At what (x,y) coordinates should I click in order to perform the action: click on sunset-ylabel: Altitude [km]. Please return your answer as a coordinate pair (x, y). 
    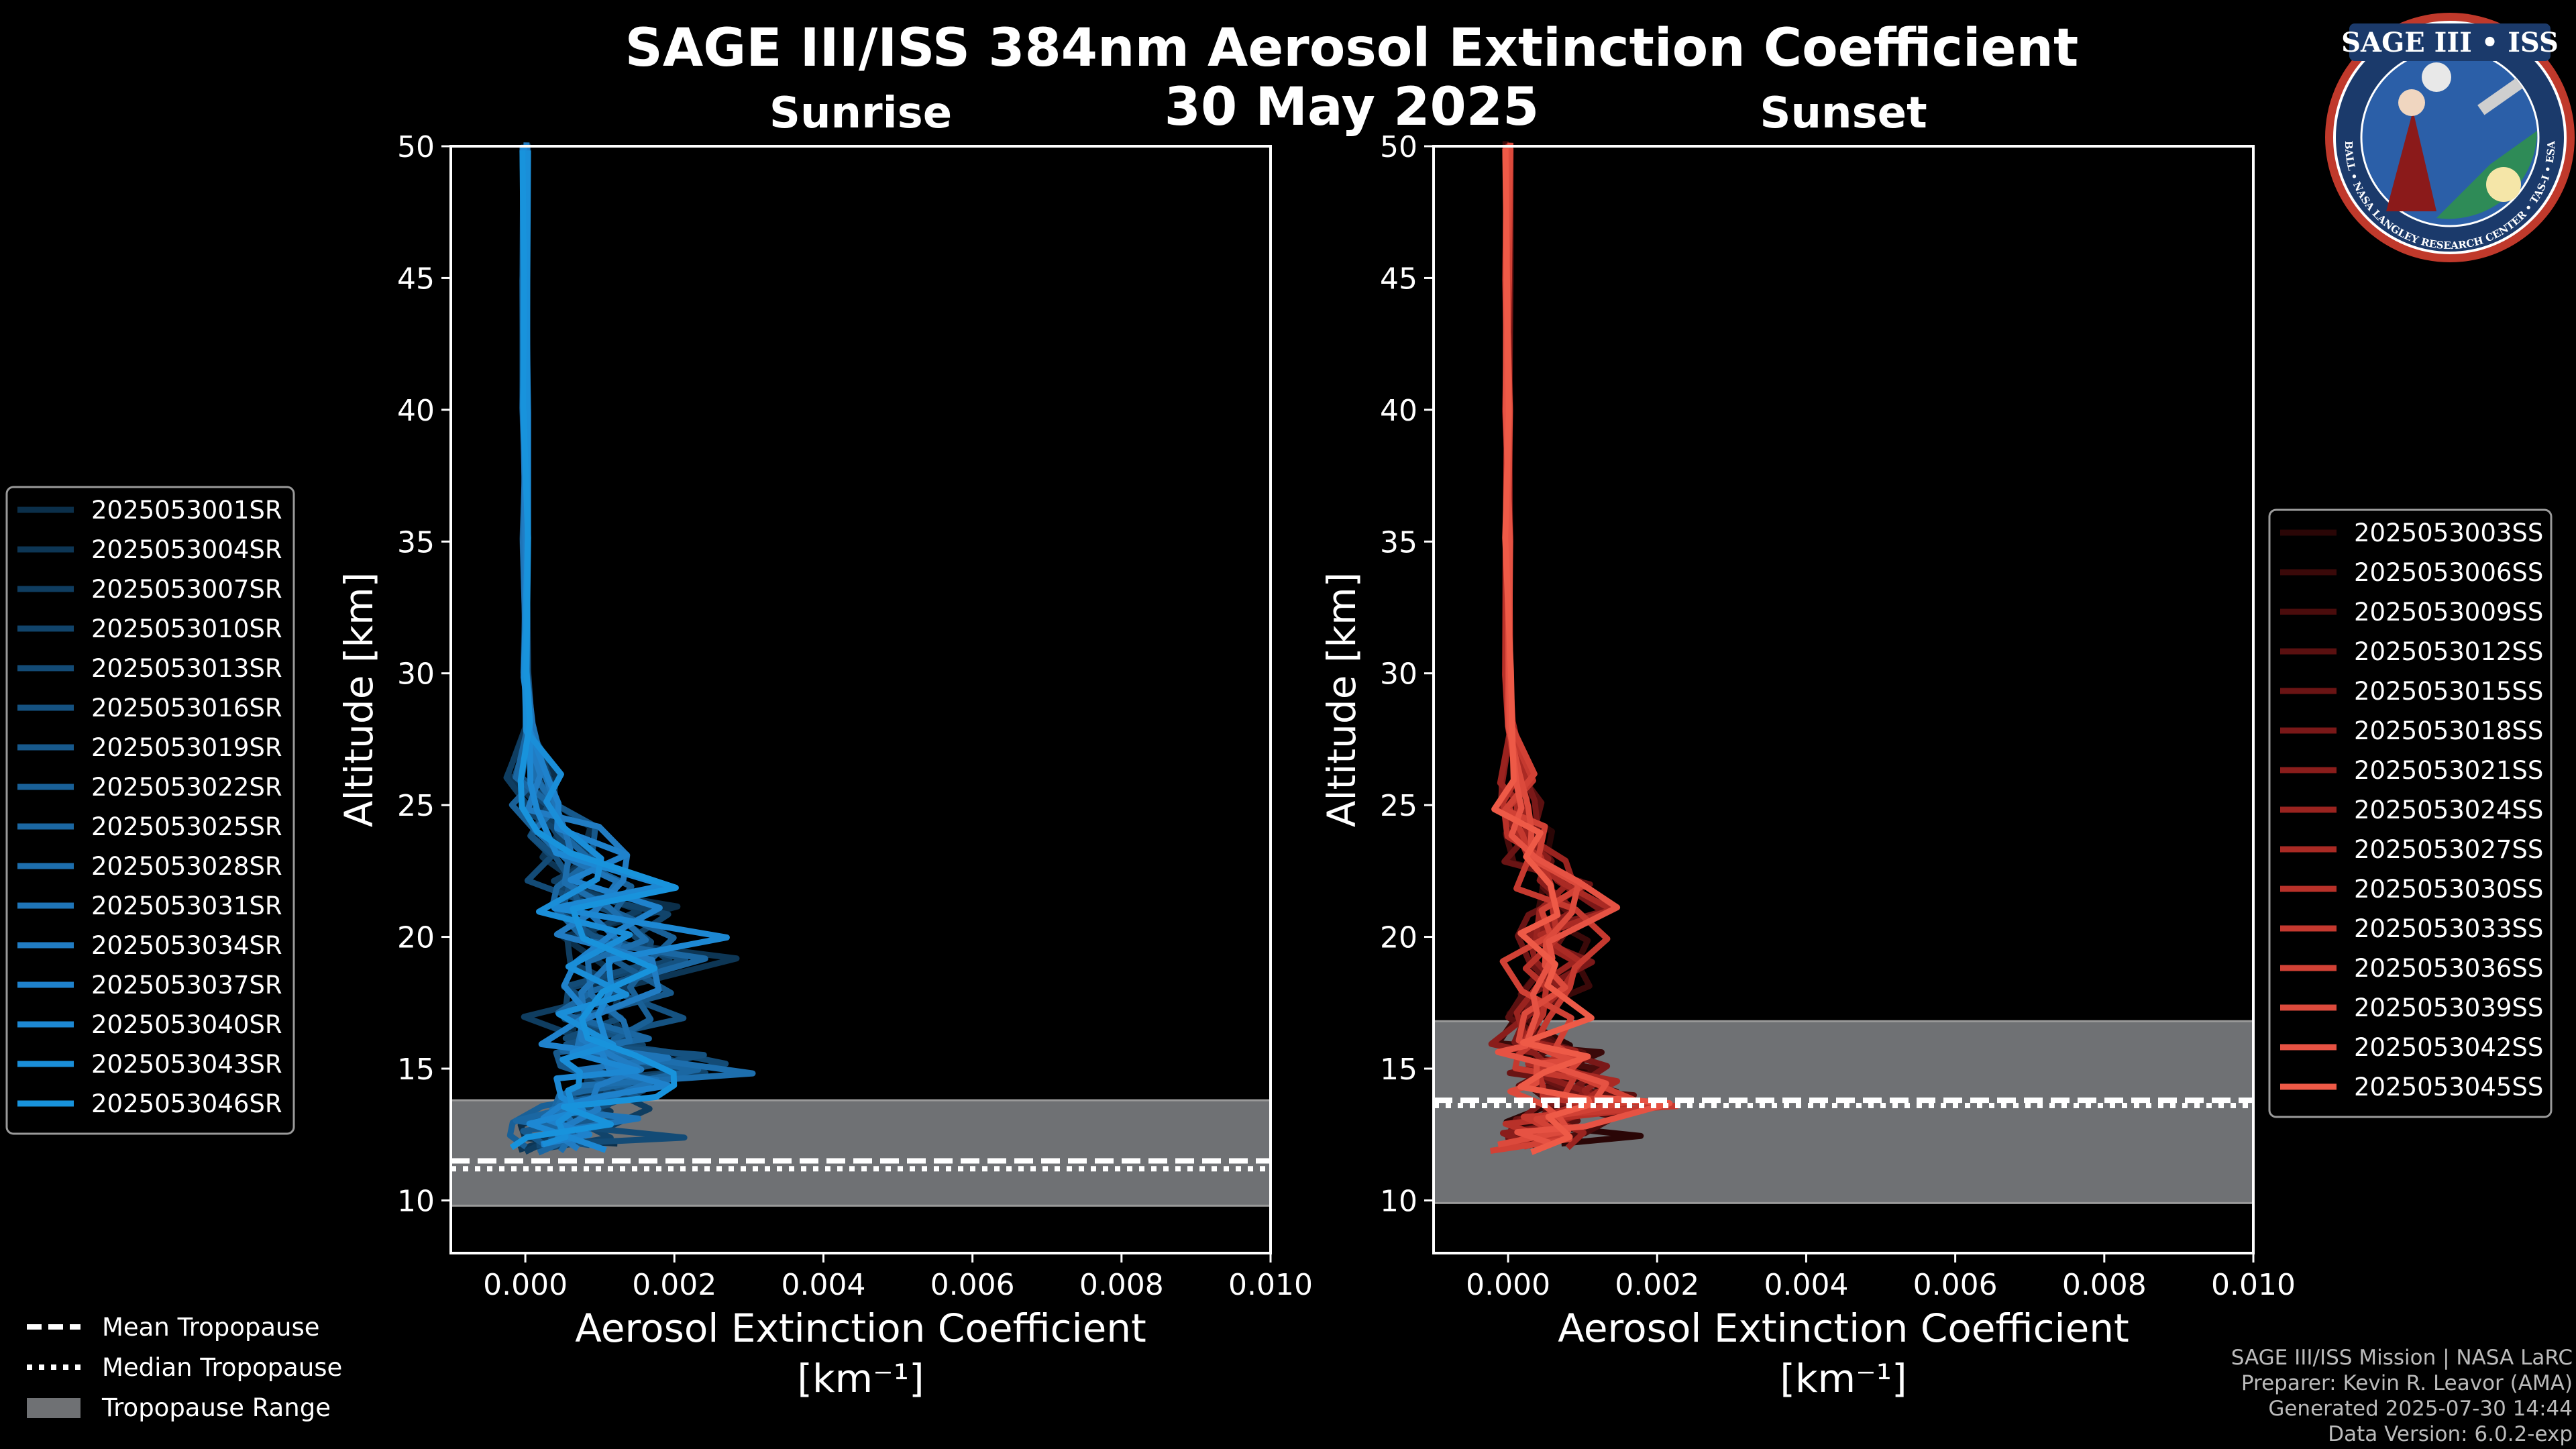
    Looking at the image, I should click on (1341, 699).